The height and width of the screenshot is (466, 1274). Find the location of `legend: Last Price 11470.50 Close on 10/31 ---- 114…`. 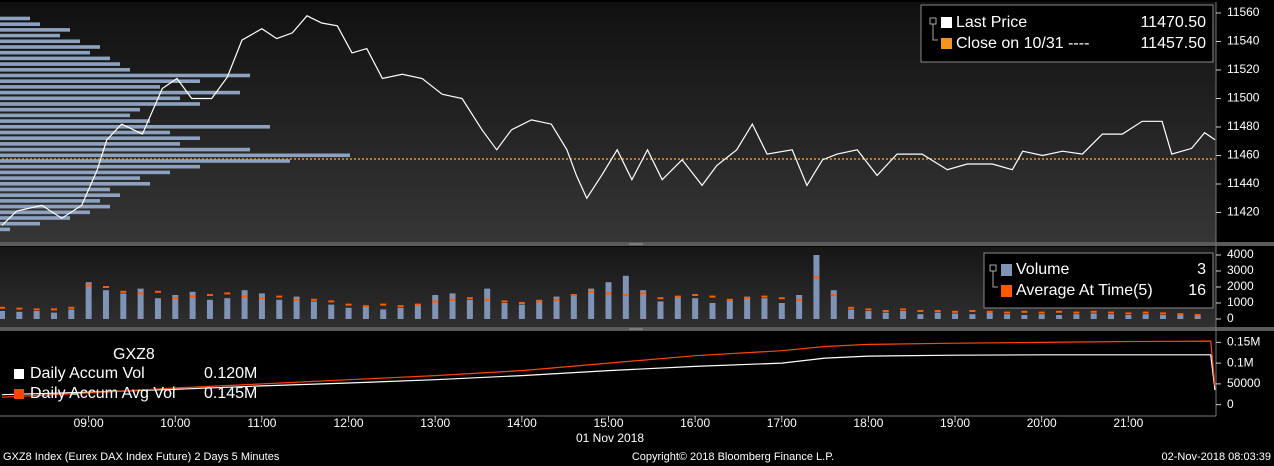

legend: Last Price 11470.50 Close on 10/31 ---- 114… is located at coordinates (1067, 33).